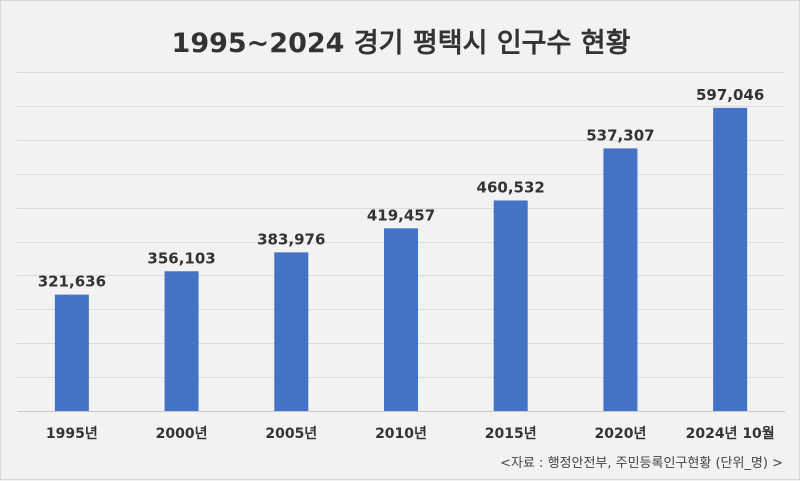 This screenshot has width=800, height=481. I want to click on source-note: <자료 : 행정안전부, 주민등록인구현황 (단위_명) >, so click(641, 463).